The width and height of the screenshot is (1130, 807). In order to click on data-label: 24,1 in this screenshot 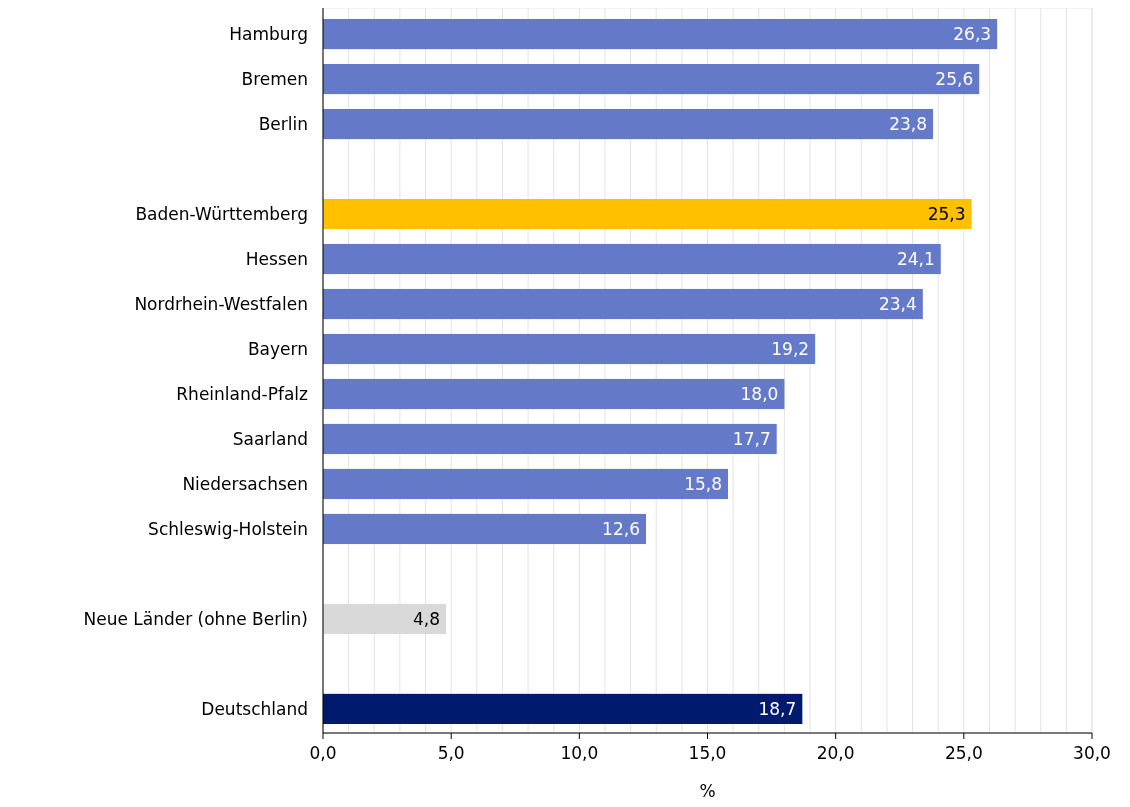, I will do `click(915, 258)`.